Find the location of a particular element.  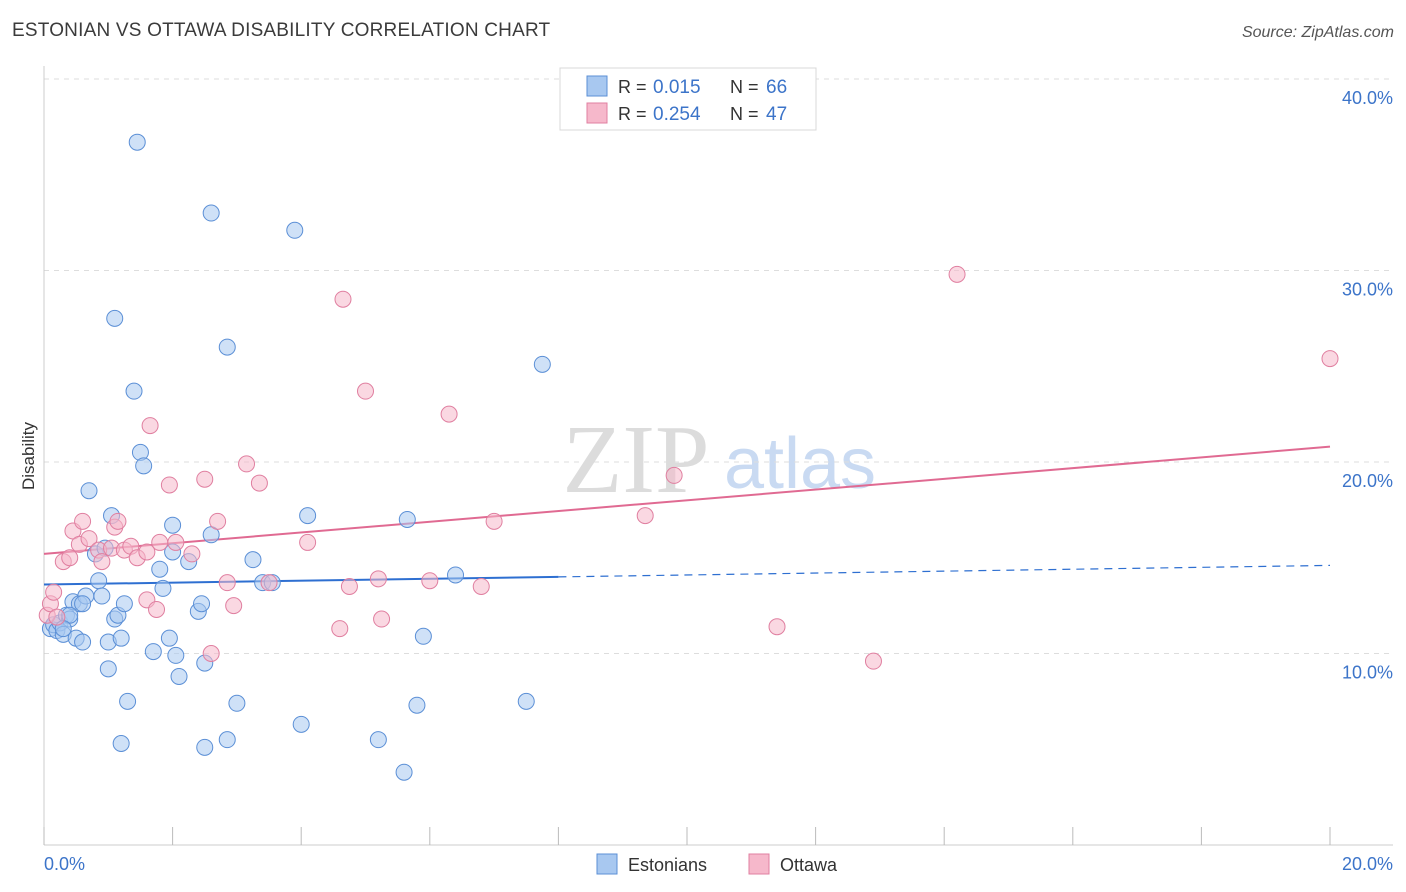

trend-line-ottawa is located at coordinates (687, 500).